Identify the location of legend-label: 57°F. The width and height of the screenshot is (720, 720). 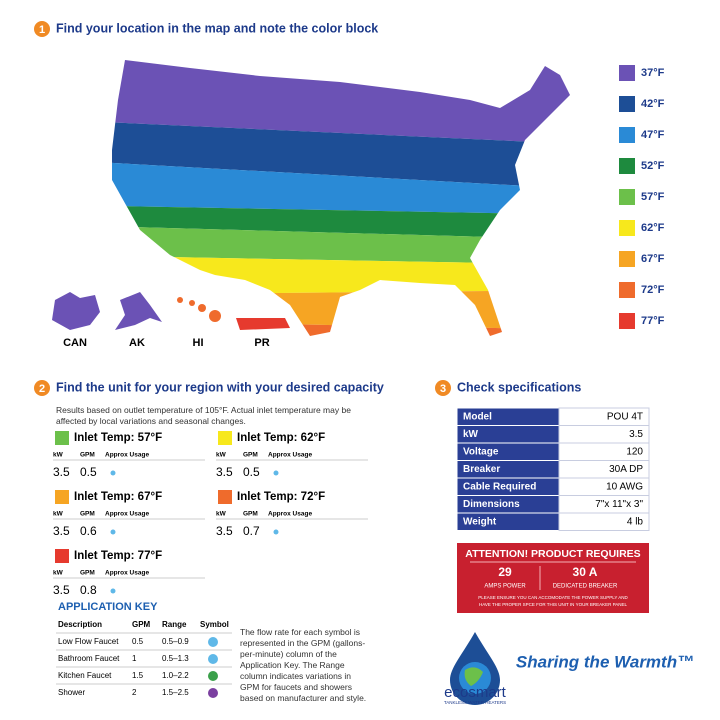
(653, 197).